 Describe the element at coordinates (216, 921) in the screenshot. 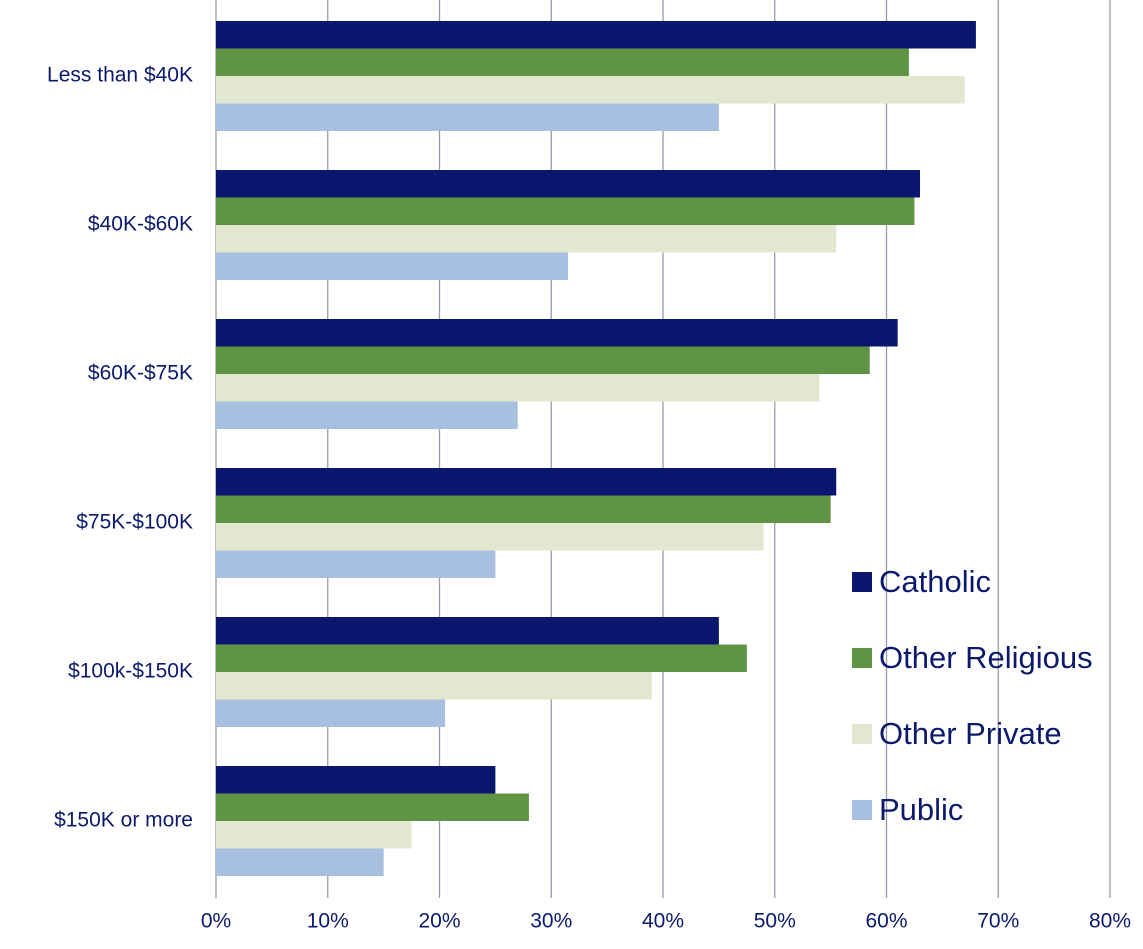

I see `x-tick-label: 0%` at that location.